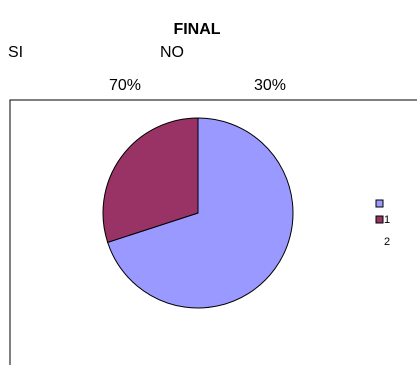 The width and height of the screenshot is (417, 365). What do you see at coordinates (196, 29) in the screenshot?
I see `chart-title: FINAL` at bounding box center [196, 29].